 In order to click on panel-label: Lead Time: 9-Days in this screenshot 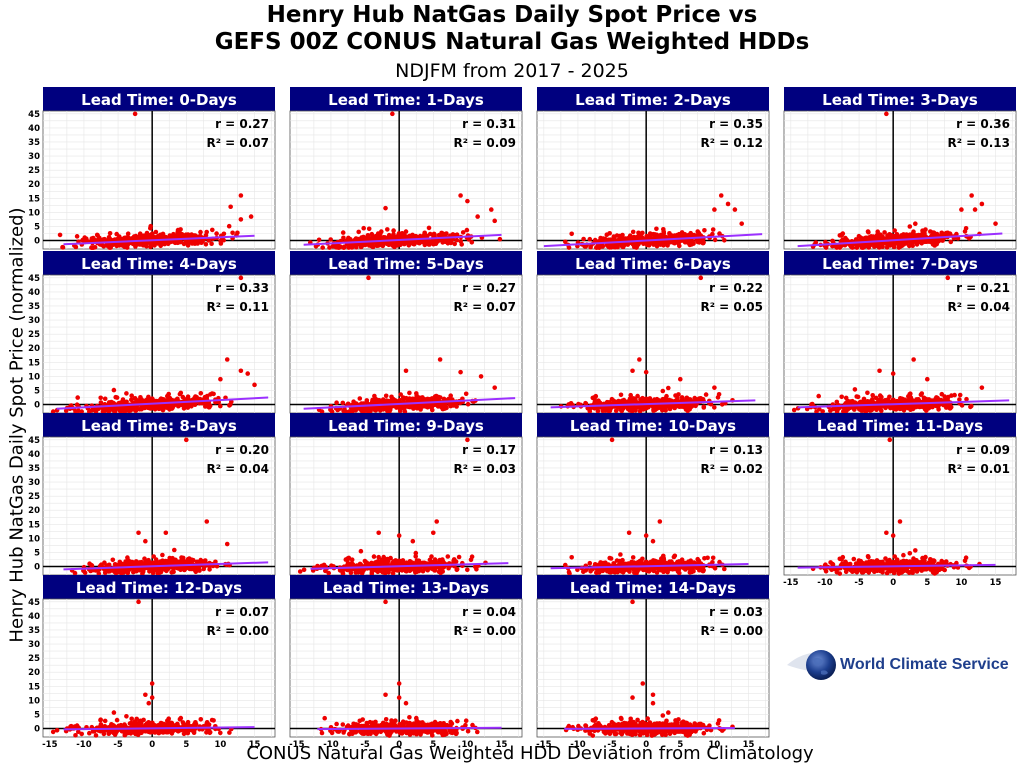, I will do `click(406, 426)`.